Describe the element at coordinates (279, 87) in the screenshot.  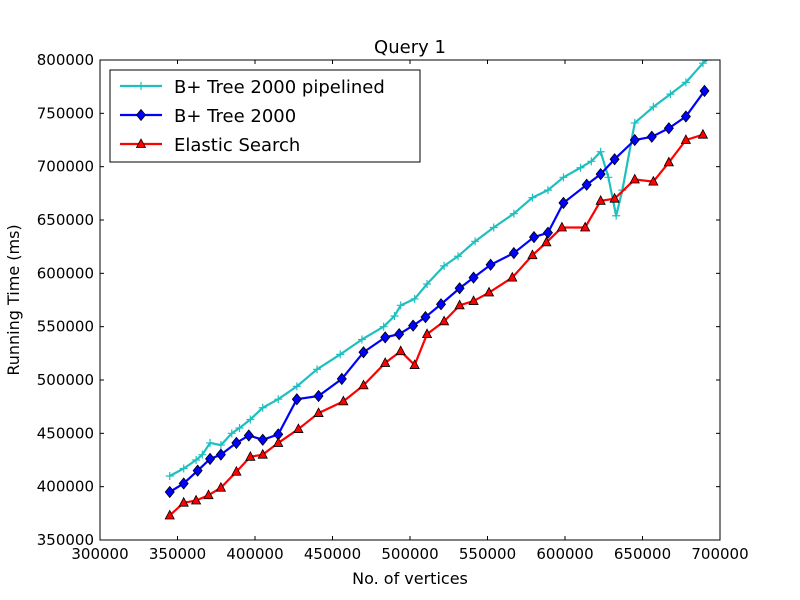
I see `legend-label: B+ Tree 2000 pipelined` at that location.